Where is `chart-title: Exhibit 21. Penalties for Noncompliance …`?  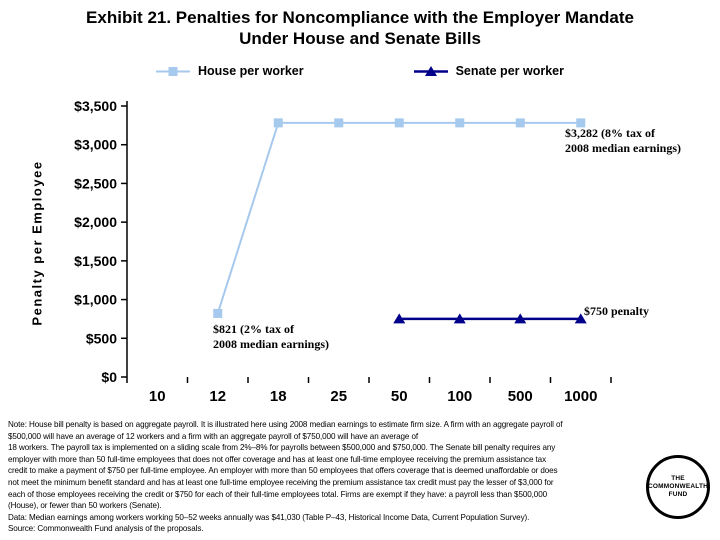 chart-title: Exhibit 21. Penalties for Noncompliance … is located at coordinates (360, 28).